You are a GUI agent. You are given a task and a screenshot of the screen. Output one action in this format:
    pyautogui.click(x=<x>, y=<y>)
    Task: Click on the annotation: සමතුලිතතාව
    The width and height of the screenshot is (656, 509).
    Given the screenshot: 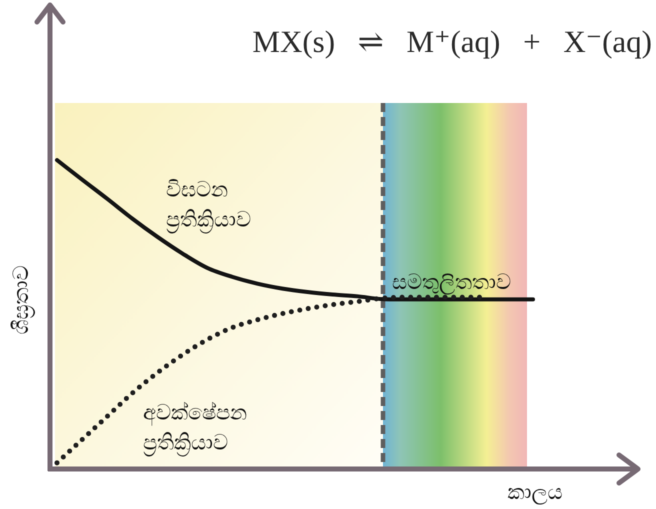 What is the action you would take?
    pyautogui.click(x=451, y=282)
    